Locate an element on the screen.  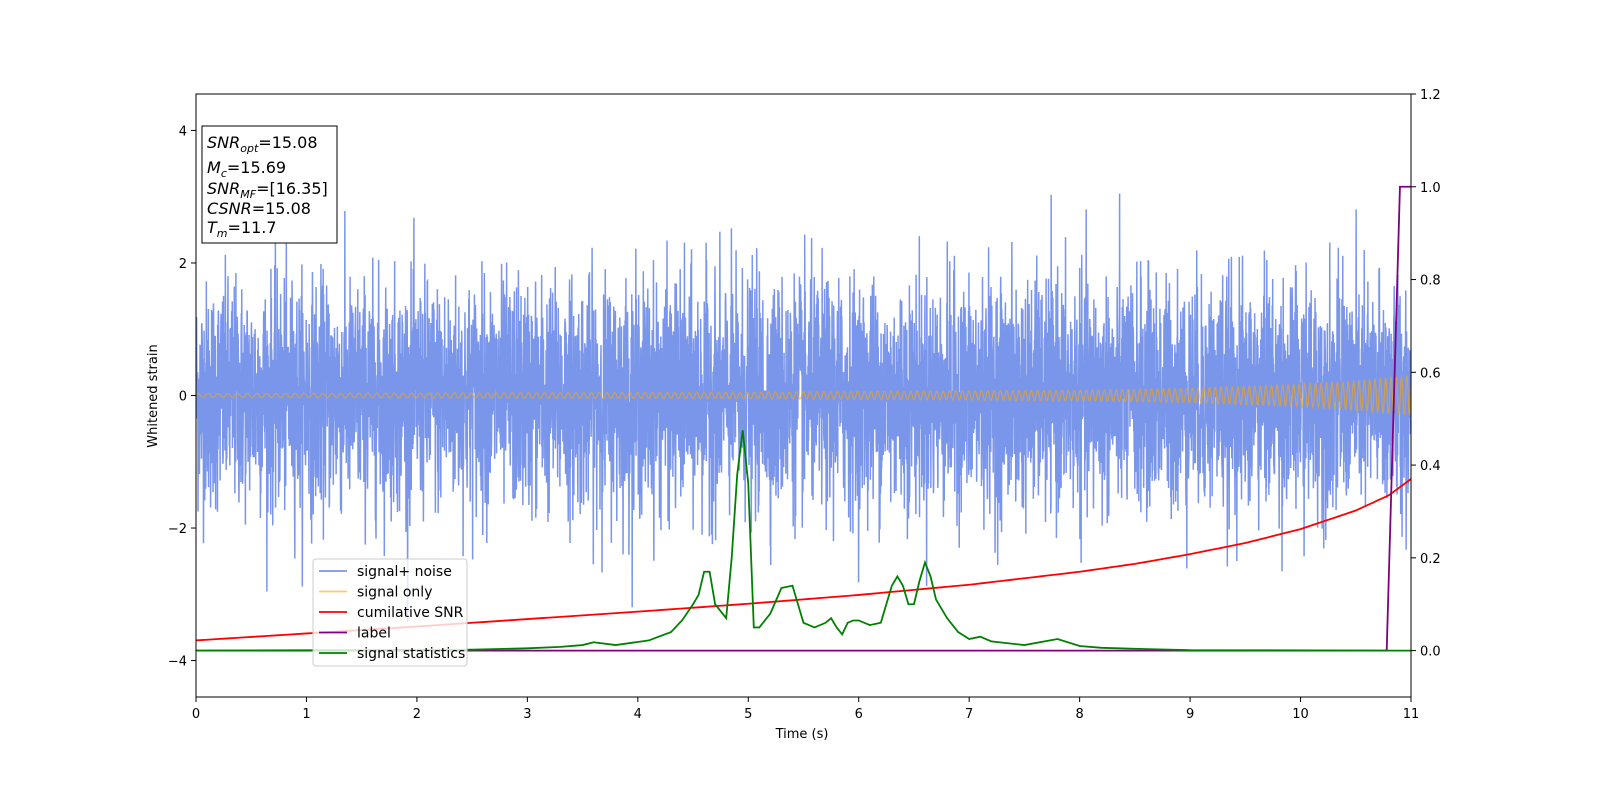
stats-tm-symbol: T is located at coordinates (212, 227).